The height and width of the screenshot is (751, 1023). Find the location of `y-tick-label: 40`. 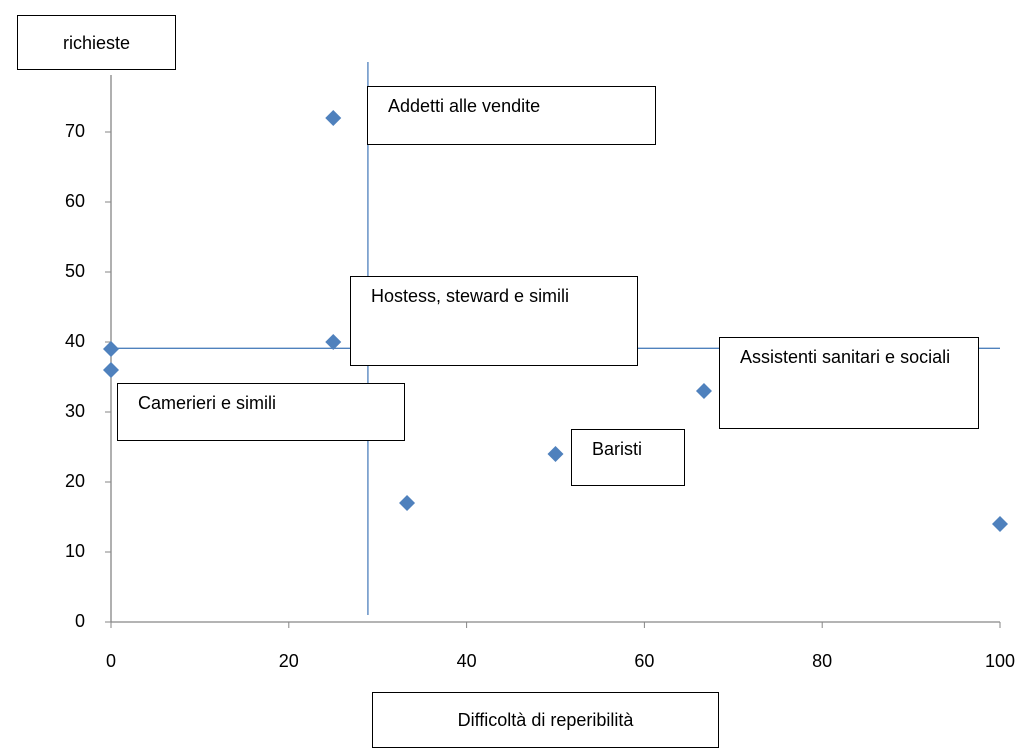

y-tick-label: 40 is located at coordinates (75, 341).